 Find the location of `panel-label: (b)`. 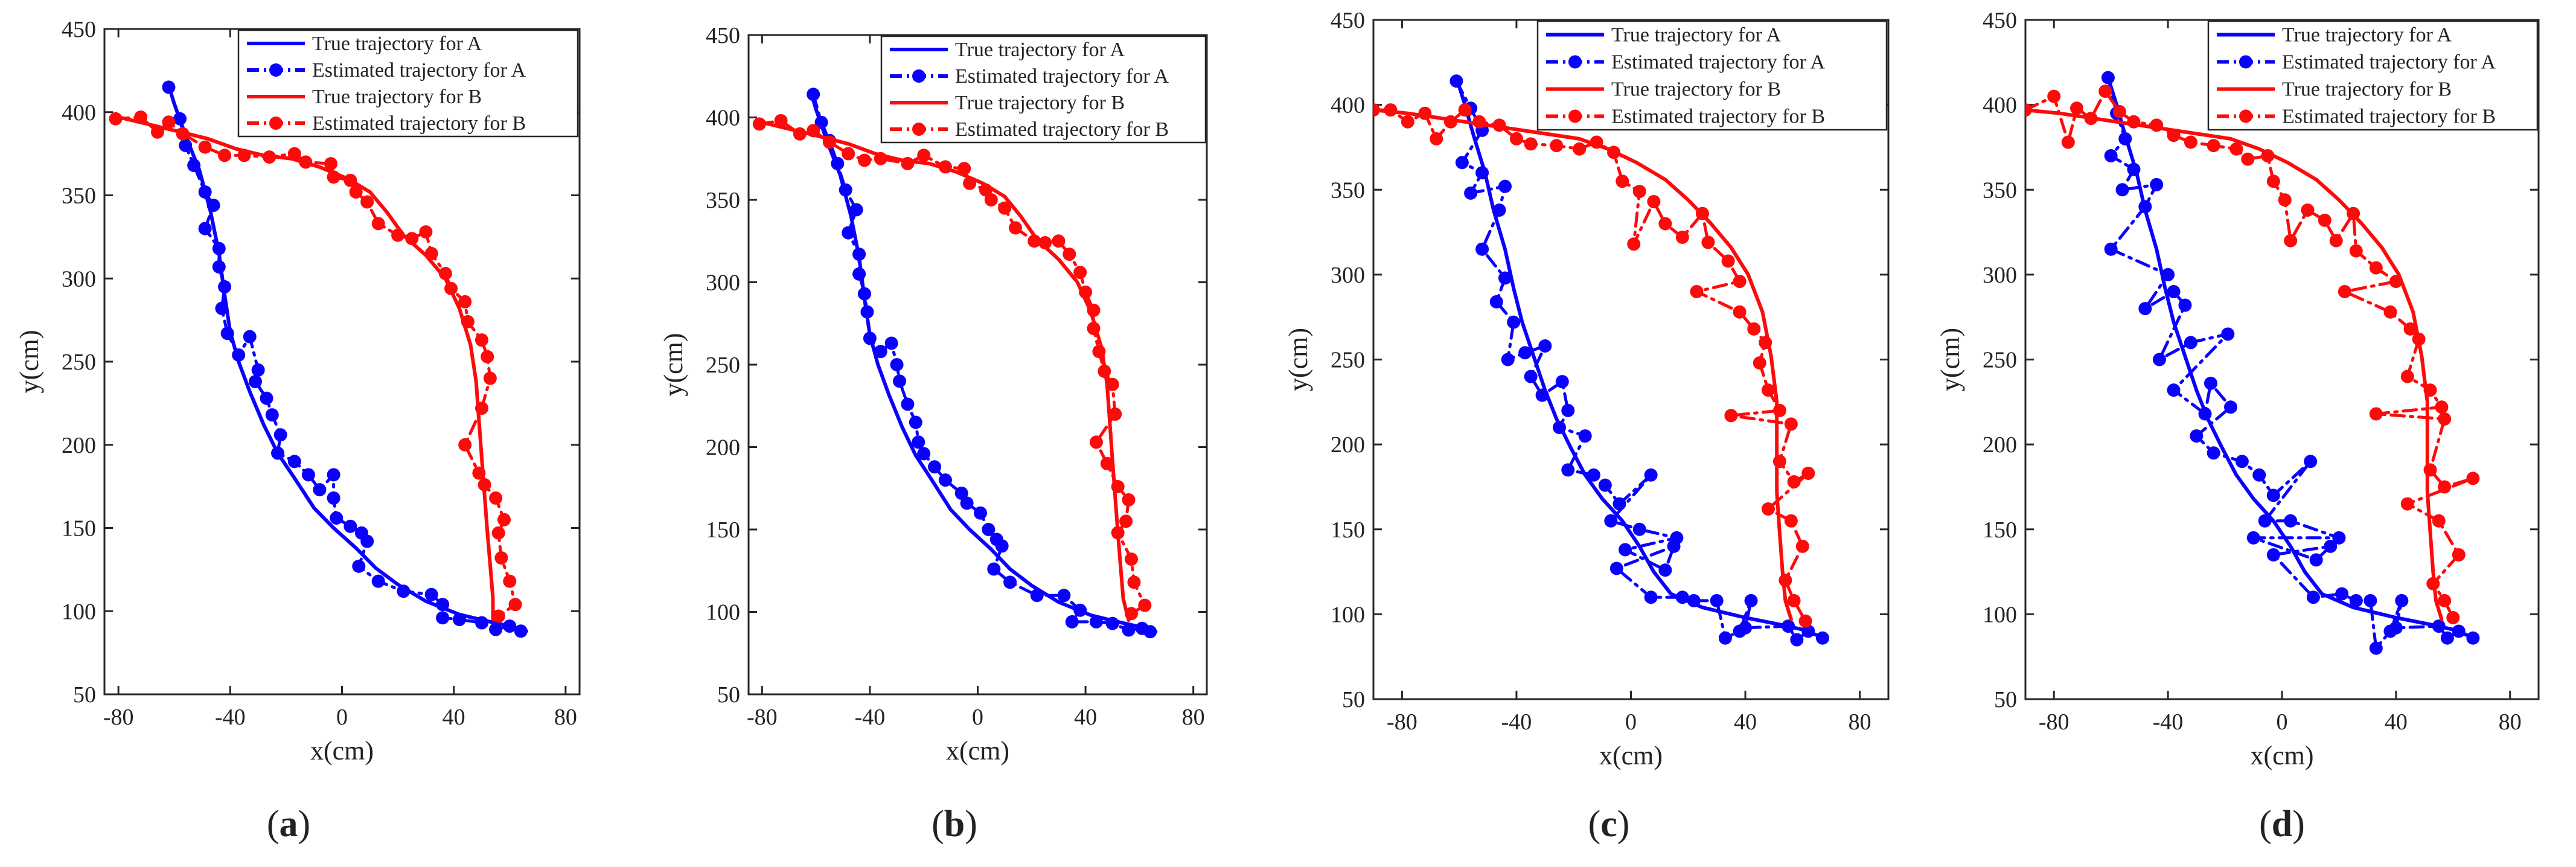

panel-label: (b) is located at coordinates (955, 824).